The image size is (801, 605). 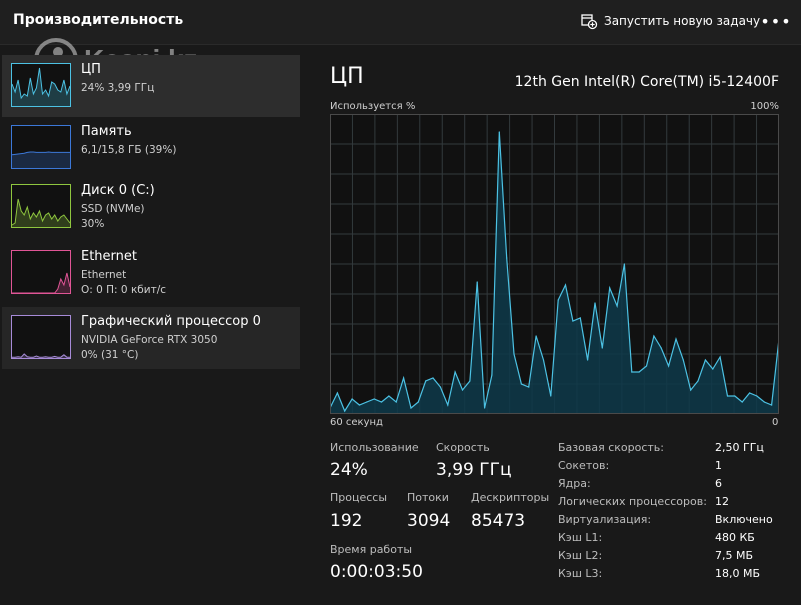 What do you see at coordinates (498, 521) in the screenshot?
I see `handles-value: 85473` at bounding box center [498, 521].